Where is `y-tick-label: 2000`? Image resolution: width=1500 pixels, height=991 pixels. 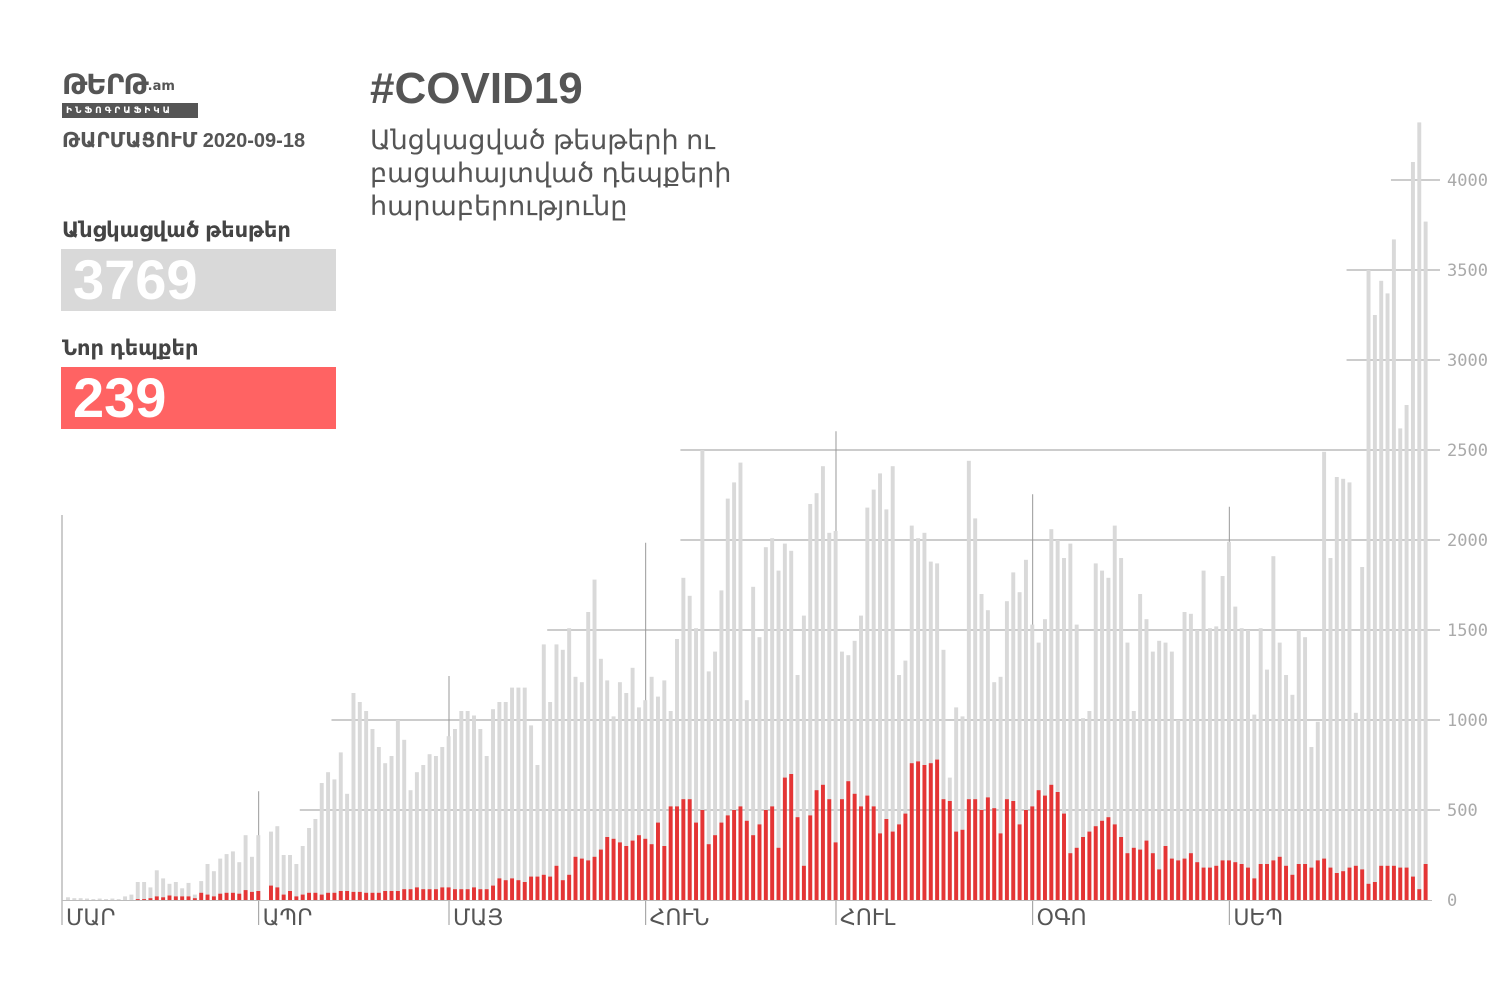
y-tick-label: 2000 is located at coordinates (1467, 541).